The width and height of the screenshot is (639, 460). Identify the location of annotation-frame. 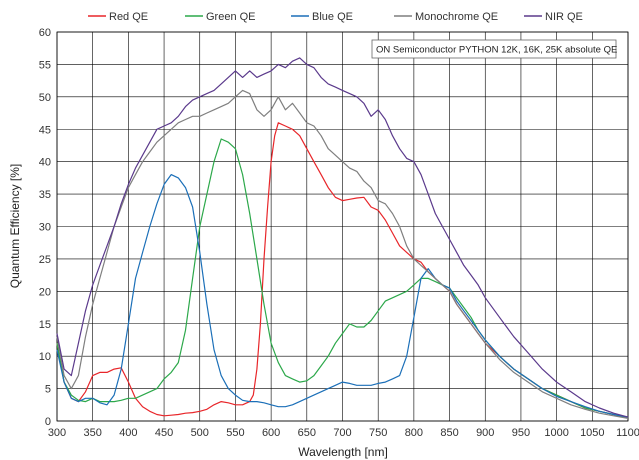
(494, 49).